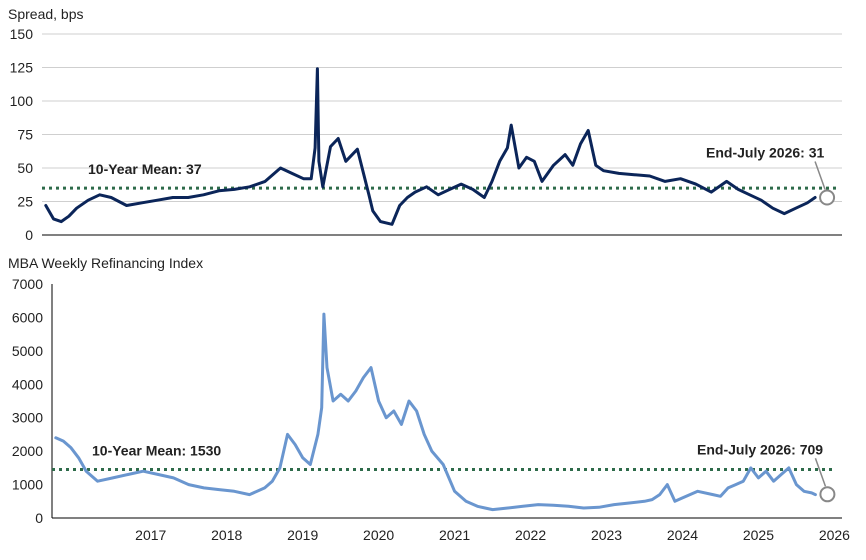  What do you see at coordinates (765, 152) in the screenshot?
I see `end-label: End-July 2026: 31` at bounding box center [765, 152].